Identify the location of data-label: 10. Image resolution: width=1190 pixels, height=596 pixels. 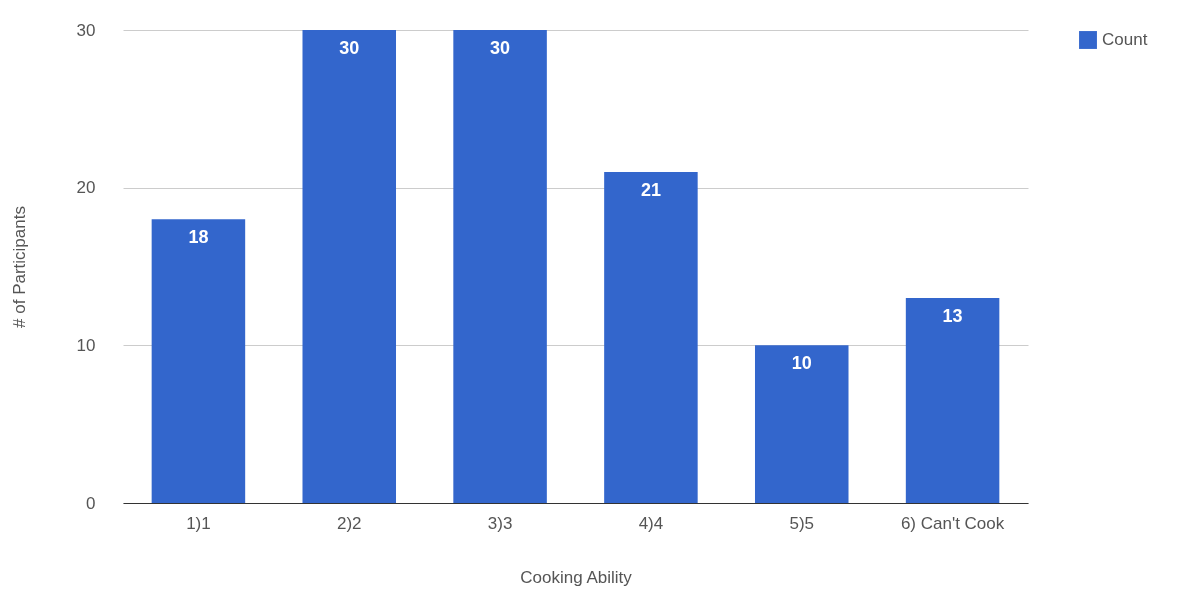
(801, 363).